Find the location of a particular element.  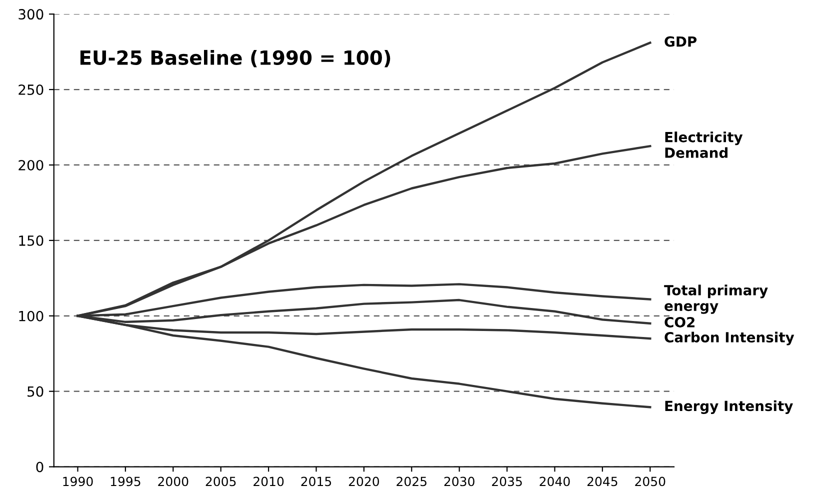

y-tick-label: 250 is located at coordinates (31, 90).